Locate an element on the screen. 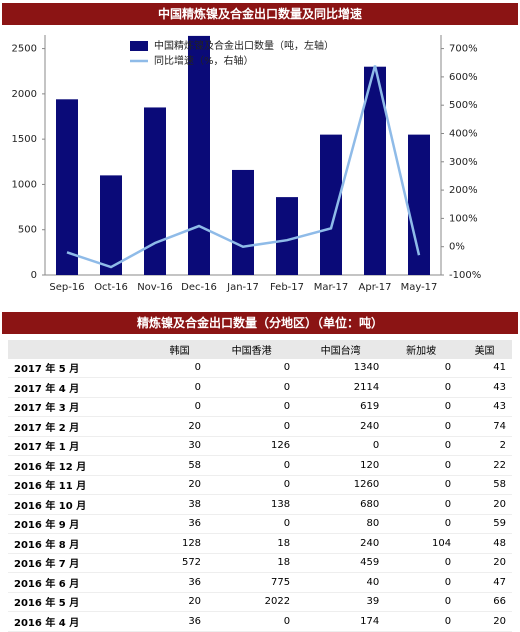 This screenshot has height=632, width=520. cell: 126 is located at coordinates (252, 446).